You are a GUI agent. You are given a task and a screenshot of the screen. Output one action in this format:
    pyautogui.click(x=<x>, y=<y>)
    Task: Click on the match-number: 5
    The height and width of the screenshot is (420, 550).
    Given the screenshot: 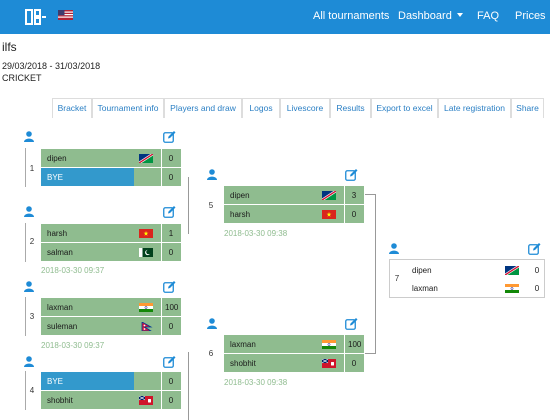 What is the action you would take?
    pyautogui.click(x=211, y=205)
    